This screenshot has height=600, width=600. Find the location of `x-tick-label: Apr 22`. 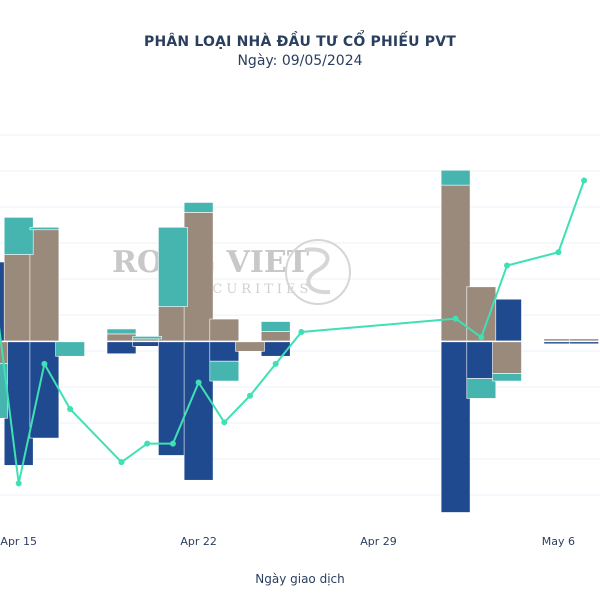

x-tick-label: Apr 22 is located at coordinates (198, 541).